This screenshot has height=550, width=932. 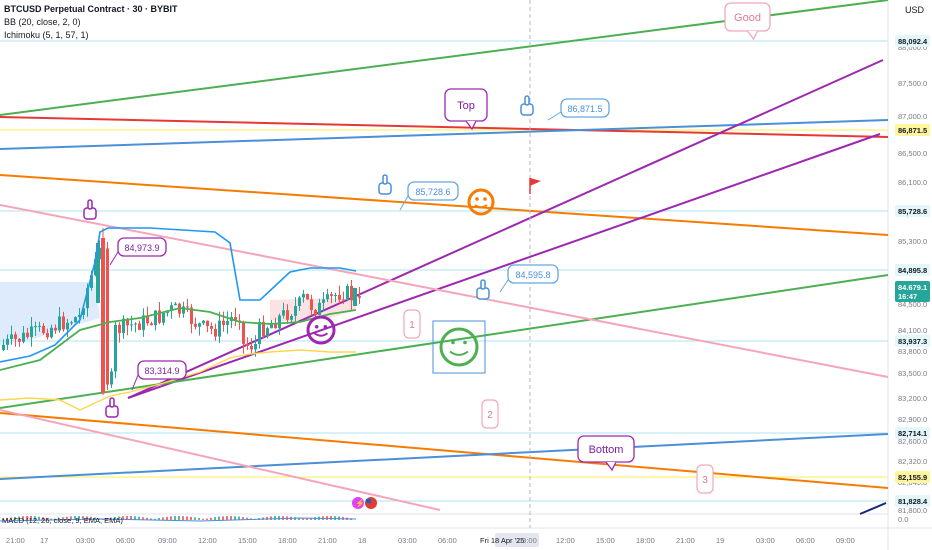 What do you see at coordinates (46, 35) in the screenshot?
I see `indicator-ichimoku-label: Ichimoku (5, 1, 57, 1)` at bounding box center [46, 35].